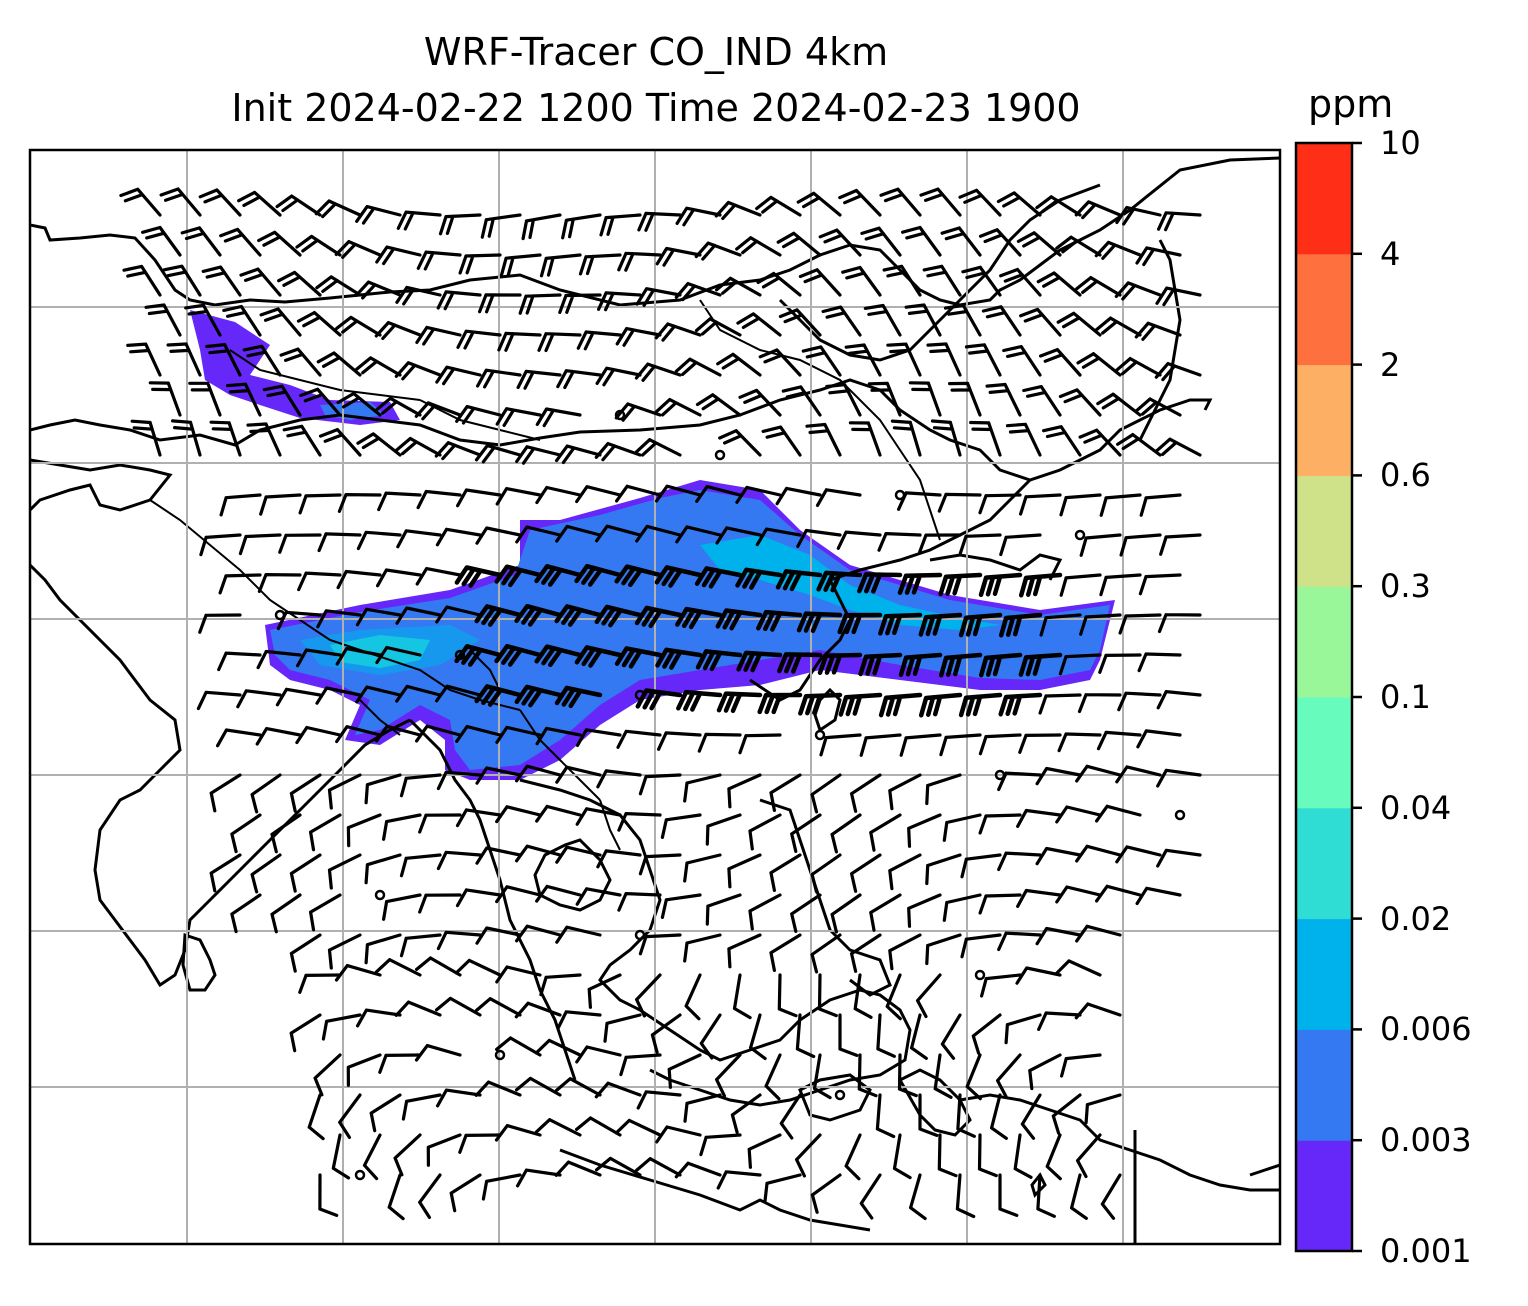  Describe the element at coordinates (1328, 697) in the screenshot. I see `colorbar` at that location.